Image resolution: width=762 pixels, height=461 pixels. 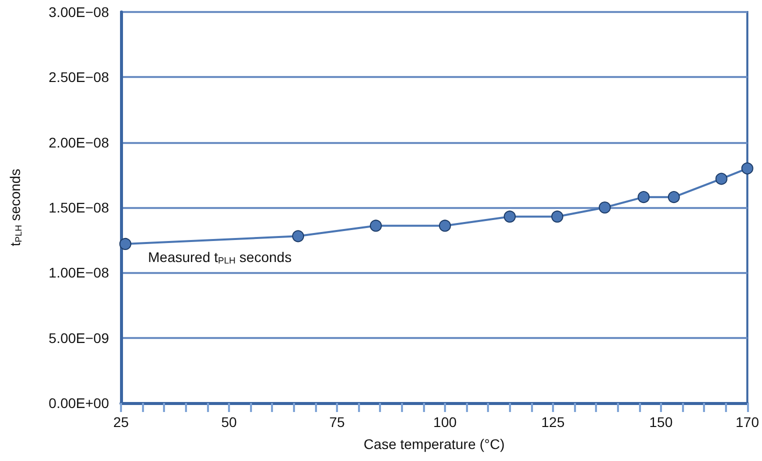 I want to click on x-tick-label: 100, so click(x=445, y=422).